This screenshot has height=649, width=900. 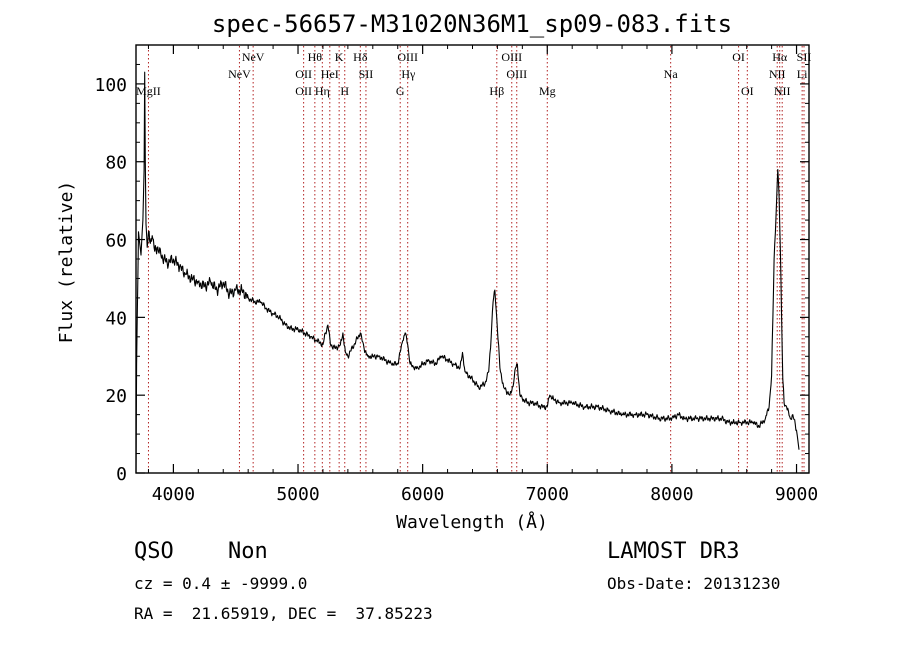 I want to click on redshift-text: cz = 0.4 ± -9999.0, so click(x=221, y=583).